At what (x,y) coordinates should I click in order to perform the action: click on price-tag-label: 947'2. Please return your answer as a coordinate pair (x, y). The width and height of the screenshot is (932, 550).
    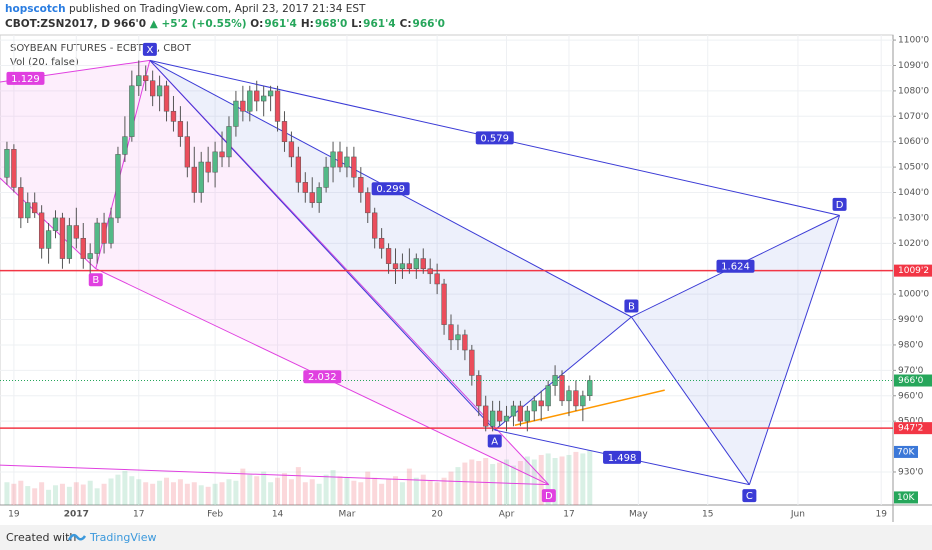
    Looking at the image, I should click on (910, 429).